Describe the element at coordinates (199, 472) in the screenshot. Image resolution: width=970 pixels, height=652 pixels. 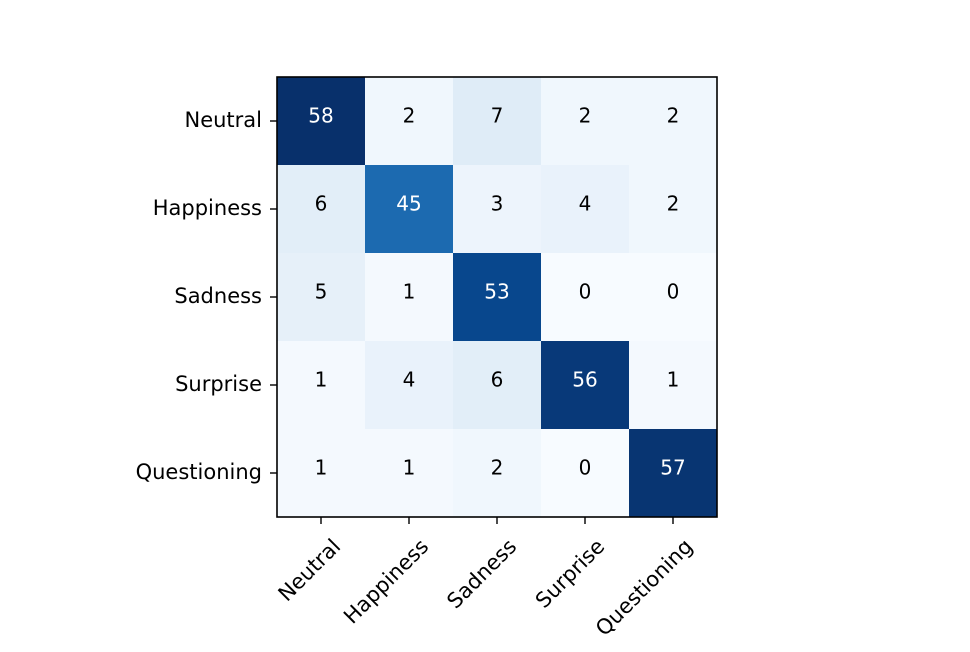
I see `y-tick-label: Questioning` at that location.